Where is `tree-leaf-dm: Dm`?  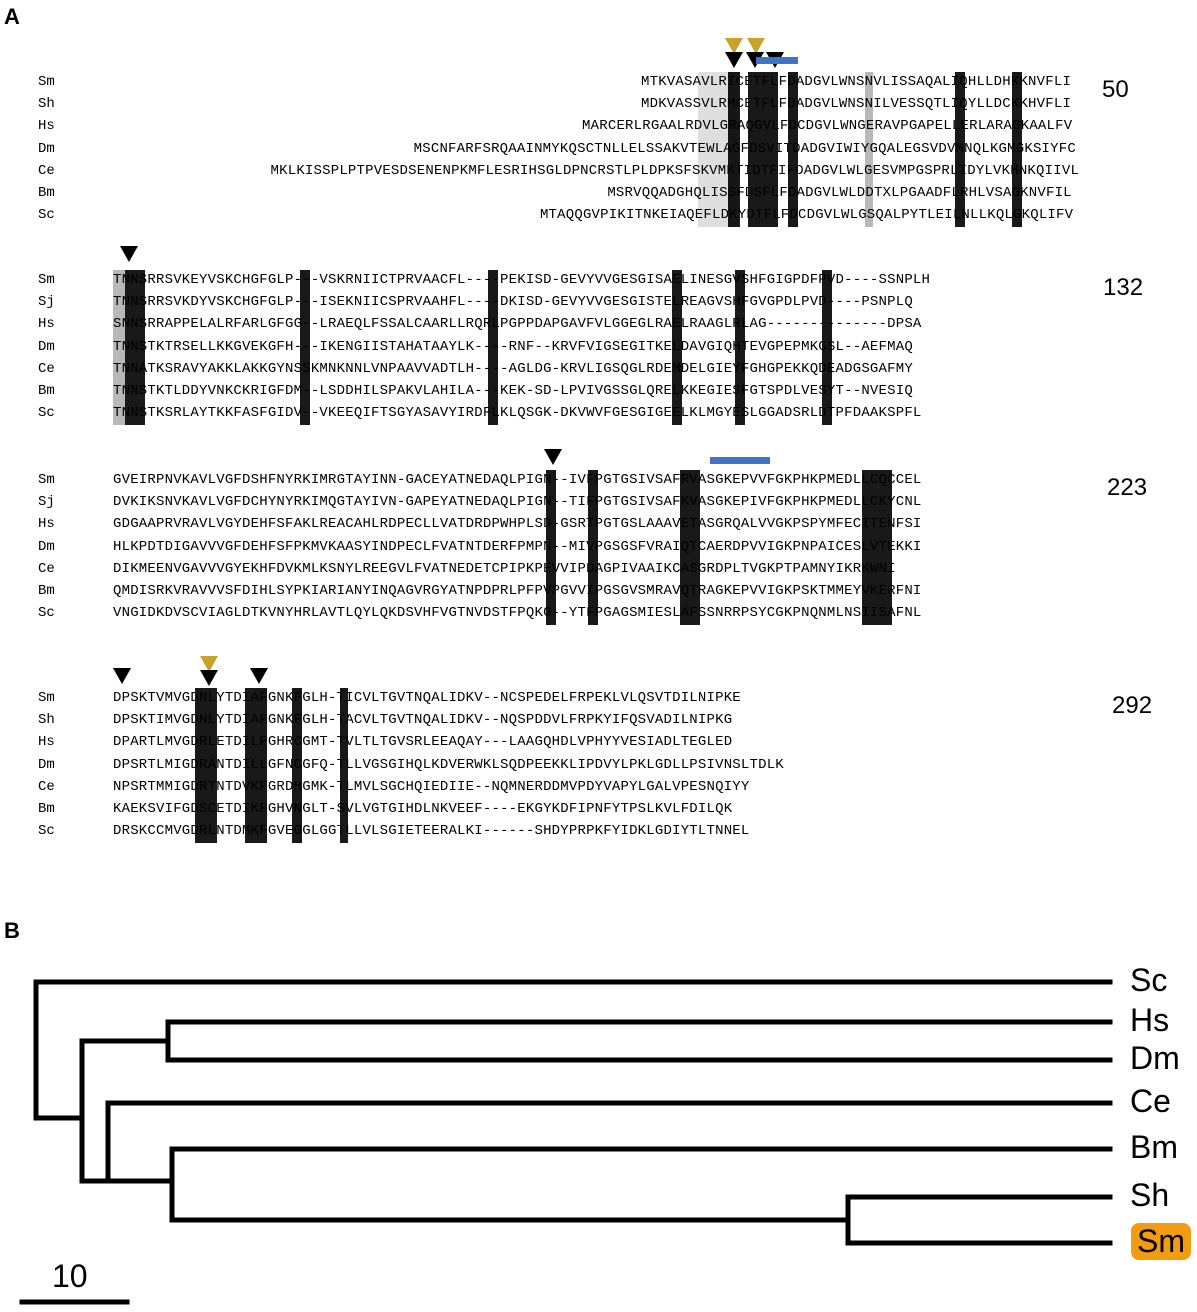 tree-leaf-dm: Dm is located at coordinates (1155, 1058).